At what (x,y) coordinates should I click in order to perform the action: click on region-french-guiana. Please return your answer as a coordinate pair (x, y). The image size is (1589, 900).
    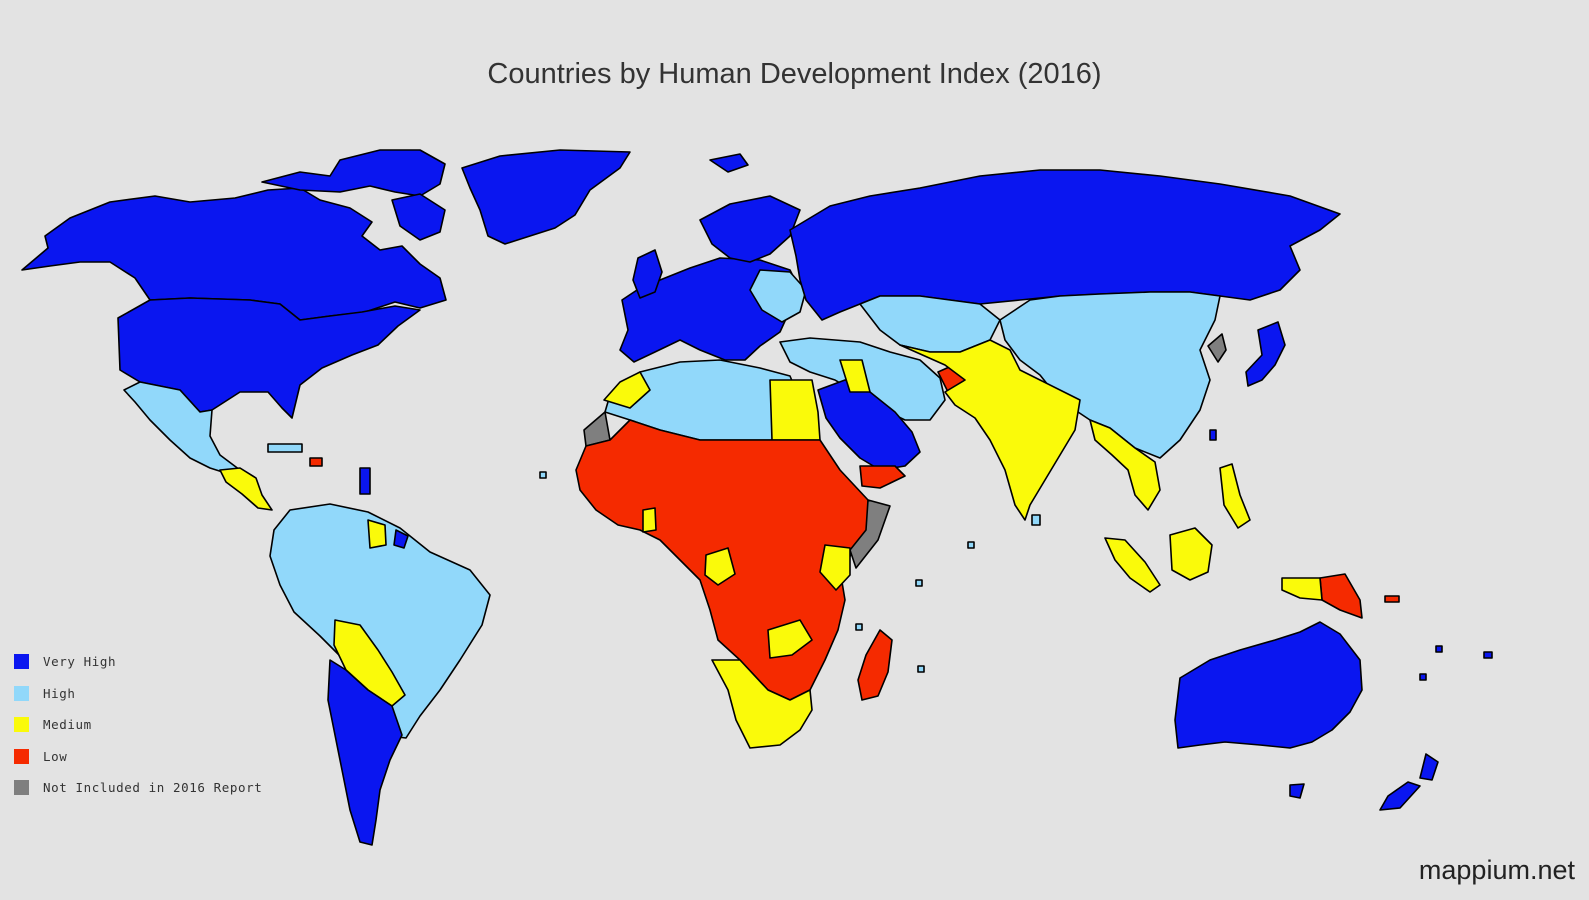
    Looking at the image, I should click on (401, 539).